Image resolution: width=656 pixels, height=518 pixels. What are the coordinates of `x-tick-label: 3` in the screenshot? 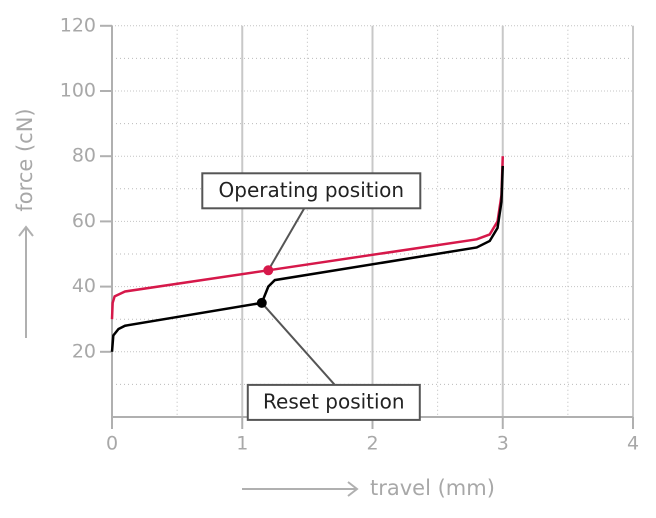 It's located at (503, 444).